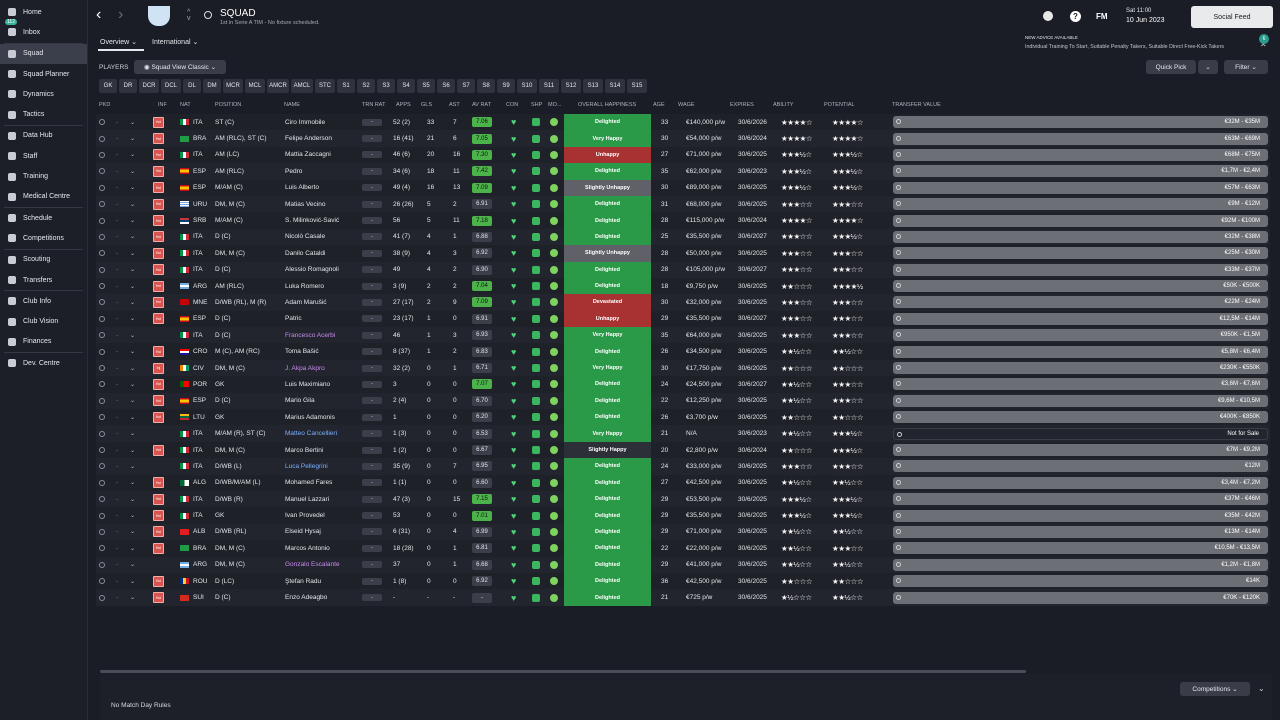 The height and width of the screenshot is (720, 1280). I want to click on transfer-value-cell: Not for Sale, so click(1080, 433).